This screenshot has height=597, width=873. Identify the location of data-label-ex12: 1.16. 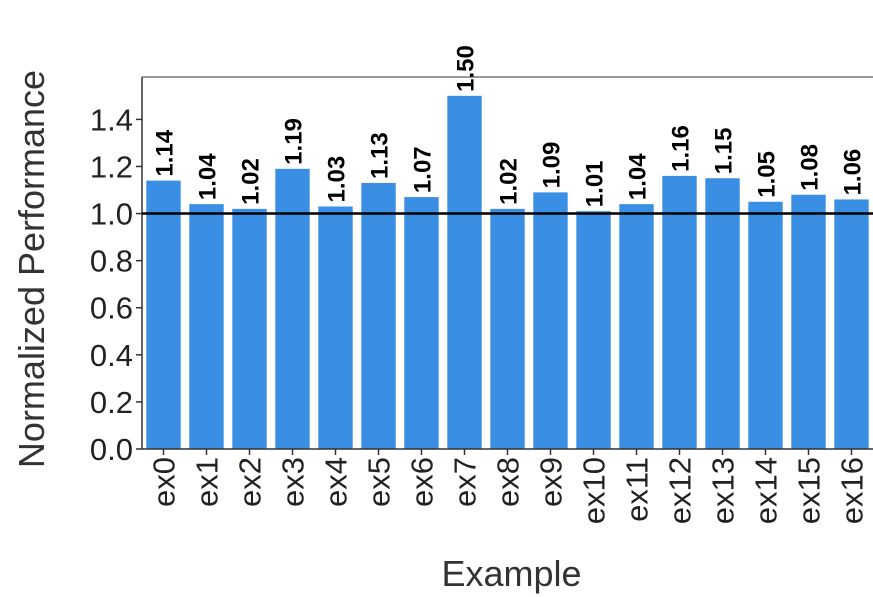
(681, 148).